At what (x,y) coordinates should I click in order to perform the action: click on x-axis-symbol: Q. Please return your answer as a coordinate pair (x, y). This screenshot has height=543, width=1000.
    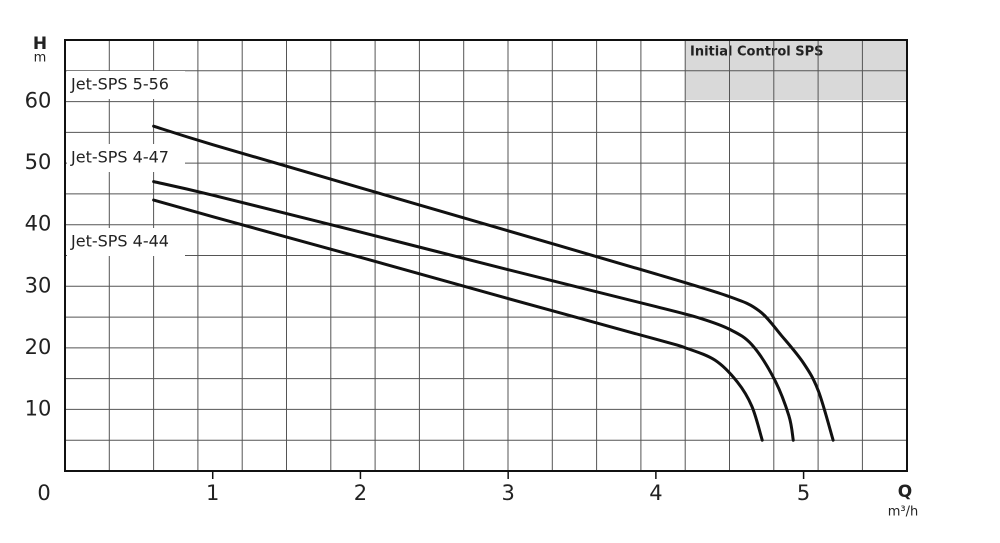
    Looking at the image, I should click on (905, 492).